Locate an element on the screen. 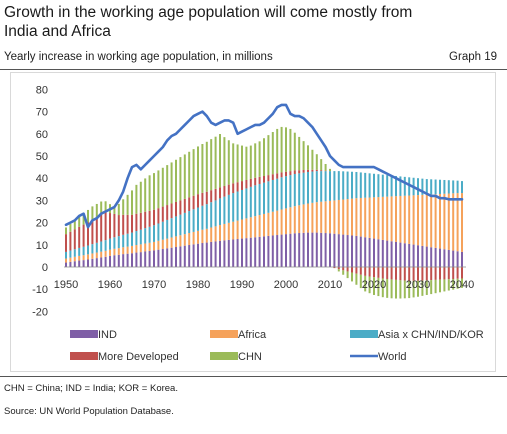 The image size is (507, 434). legend-swatch is located at coordinates (84, 356).